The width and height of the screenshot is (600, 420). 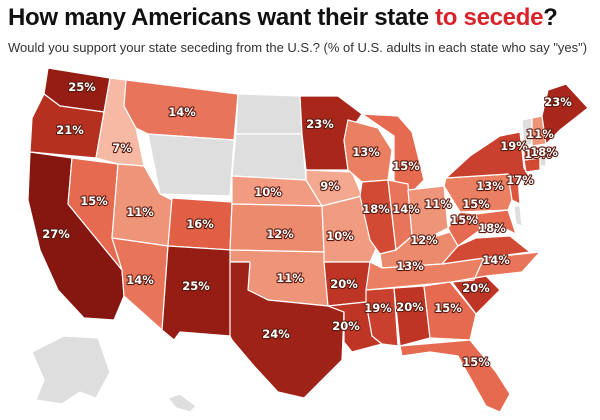 I want to click on state-label-wi: 13%, so click(x=366, y=152).